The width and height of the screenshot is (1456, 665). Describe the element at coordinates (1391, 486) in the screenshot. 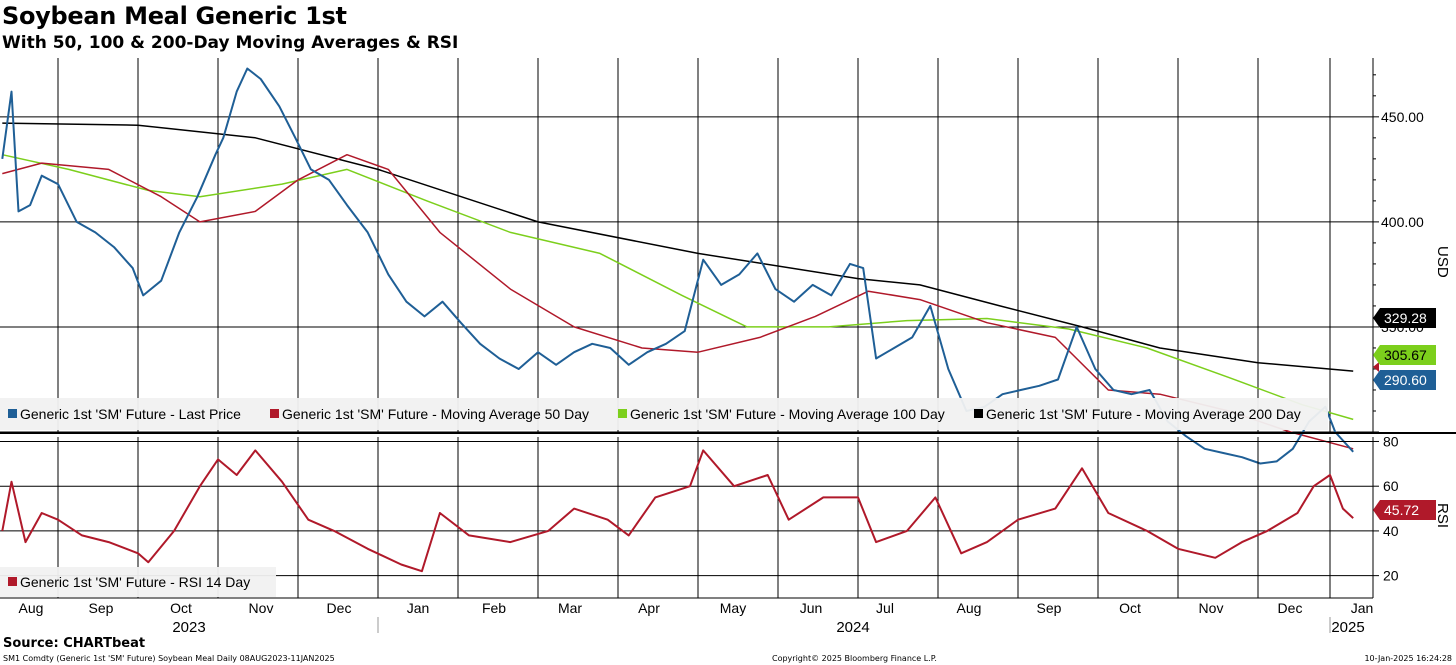

I see `rsi-tick-label: 60` at that location.